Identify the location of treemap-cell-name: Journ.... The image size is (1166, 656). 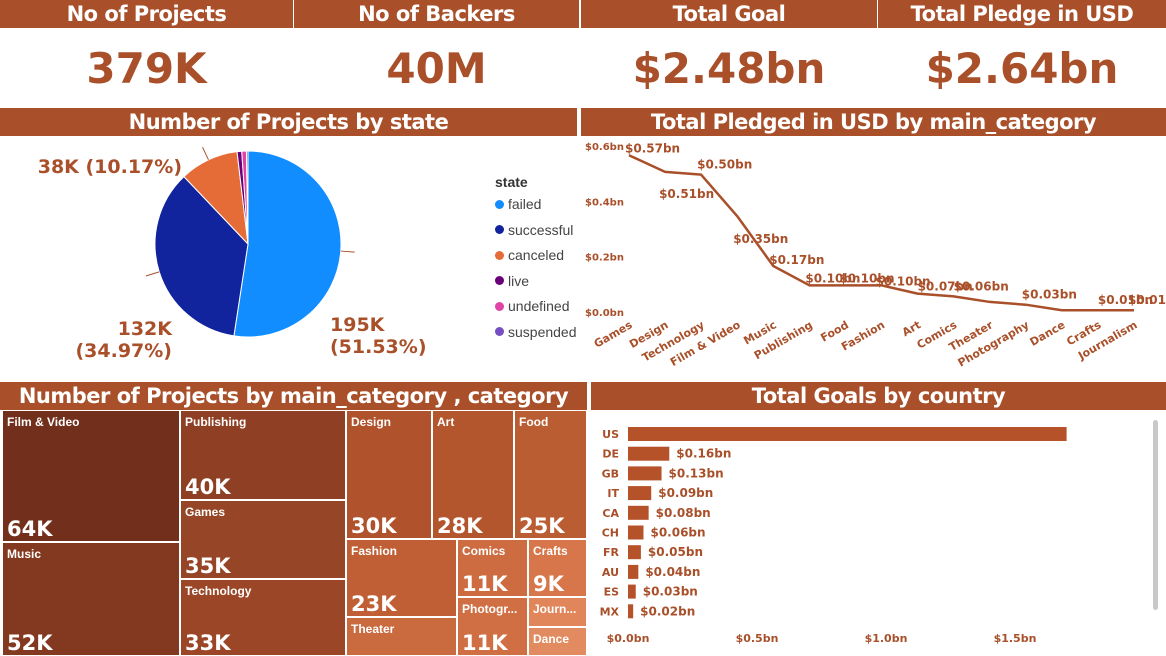
(555, 609).